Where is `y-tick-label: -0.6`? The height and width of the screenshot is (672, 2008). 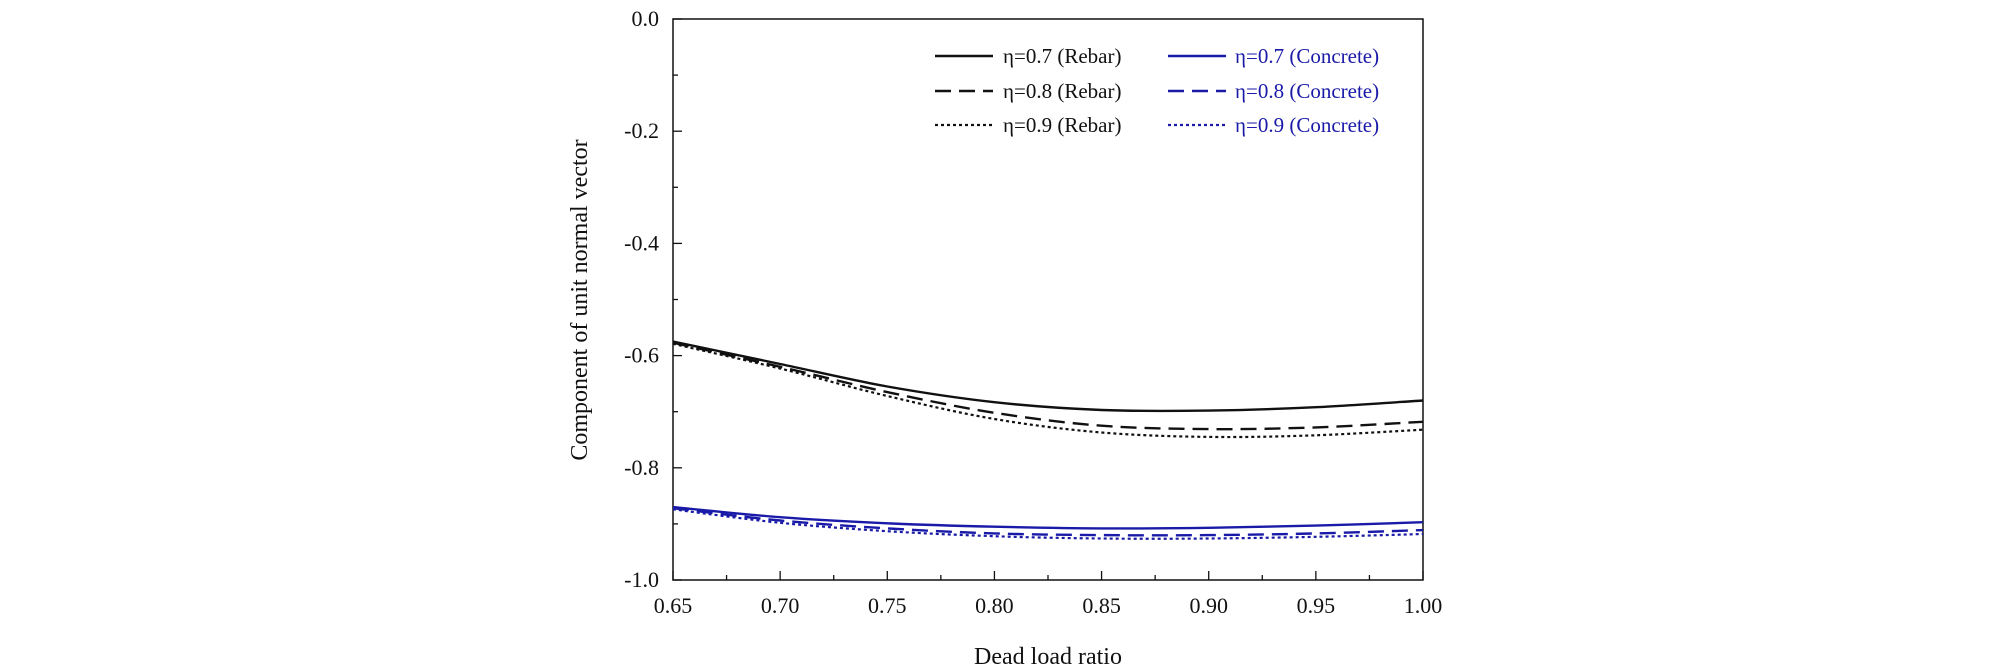 y-tick-label: -0.6 is located at coordinates (641, 355).